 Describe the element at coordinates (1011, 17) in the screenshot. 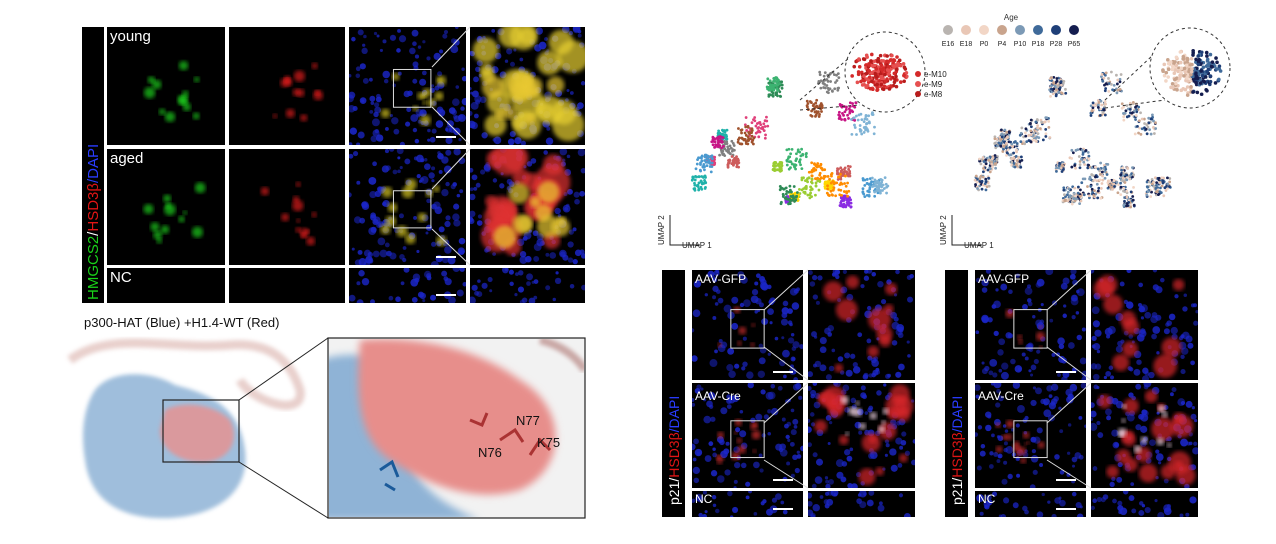

I see `legend-title: Age` at that location.